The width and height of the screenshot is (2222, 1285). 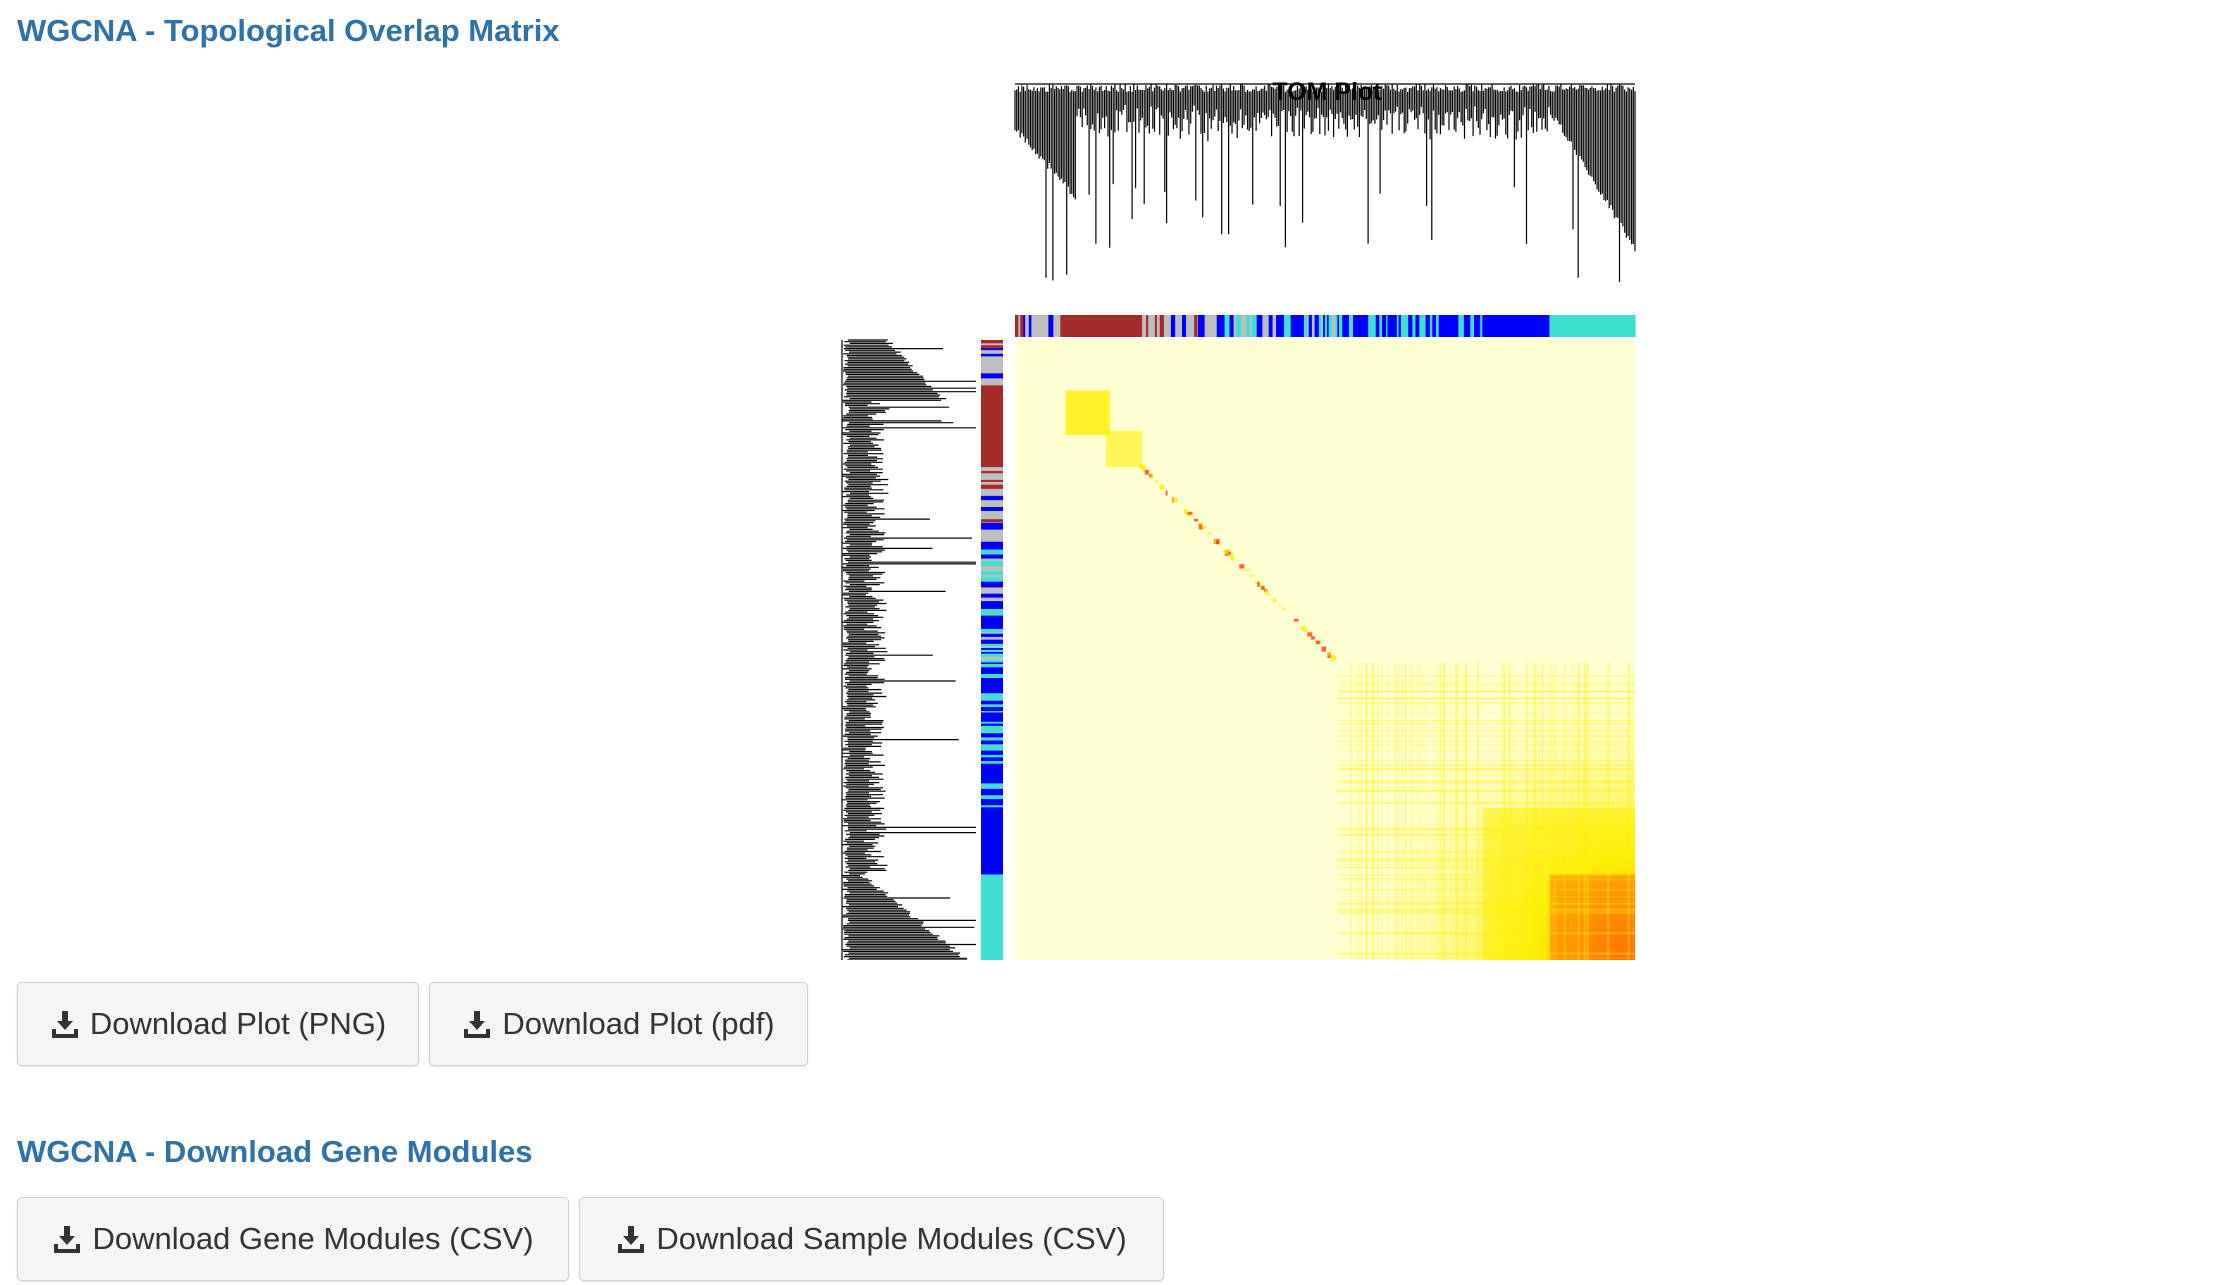 What do you see at coordinates (477, 1024) in the screenshot?
I see `download-icon` at bounding box center [477, 1024].